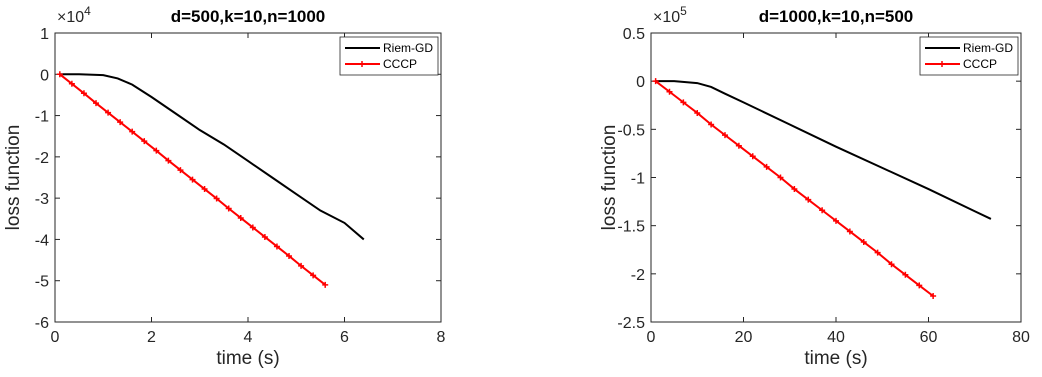  What do you see at coordinates (42, 240) in the screenshot?
I see `y-tick-label: -4` at bounding box center [42, 240].